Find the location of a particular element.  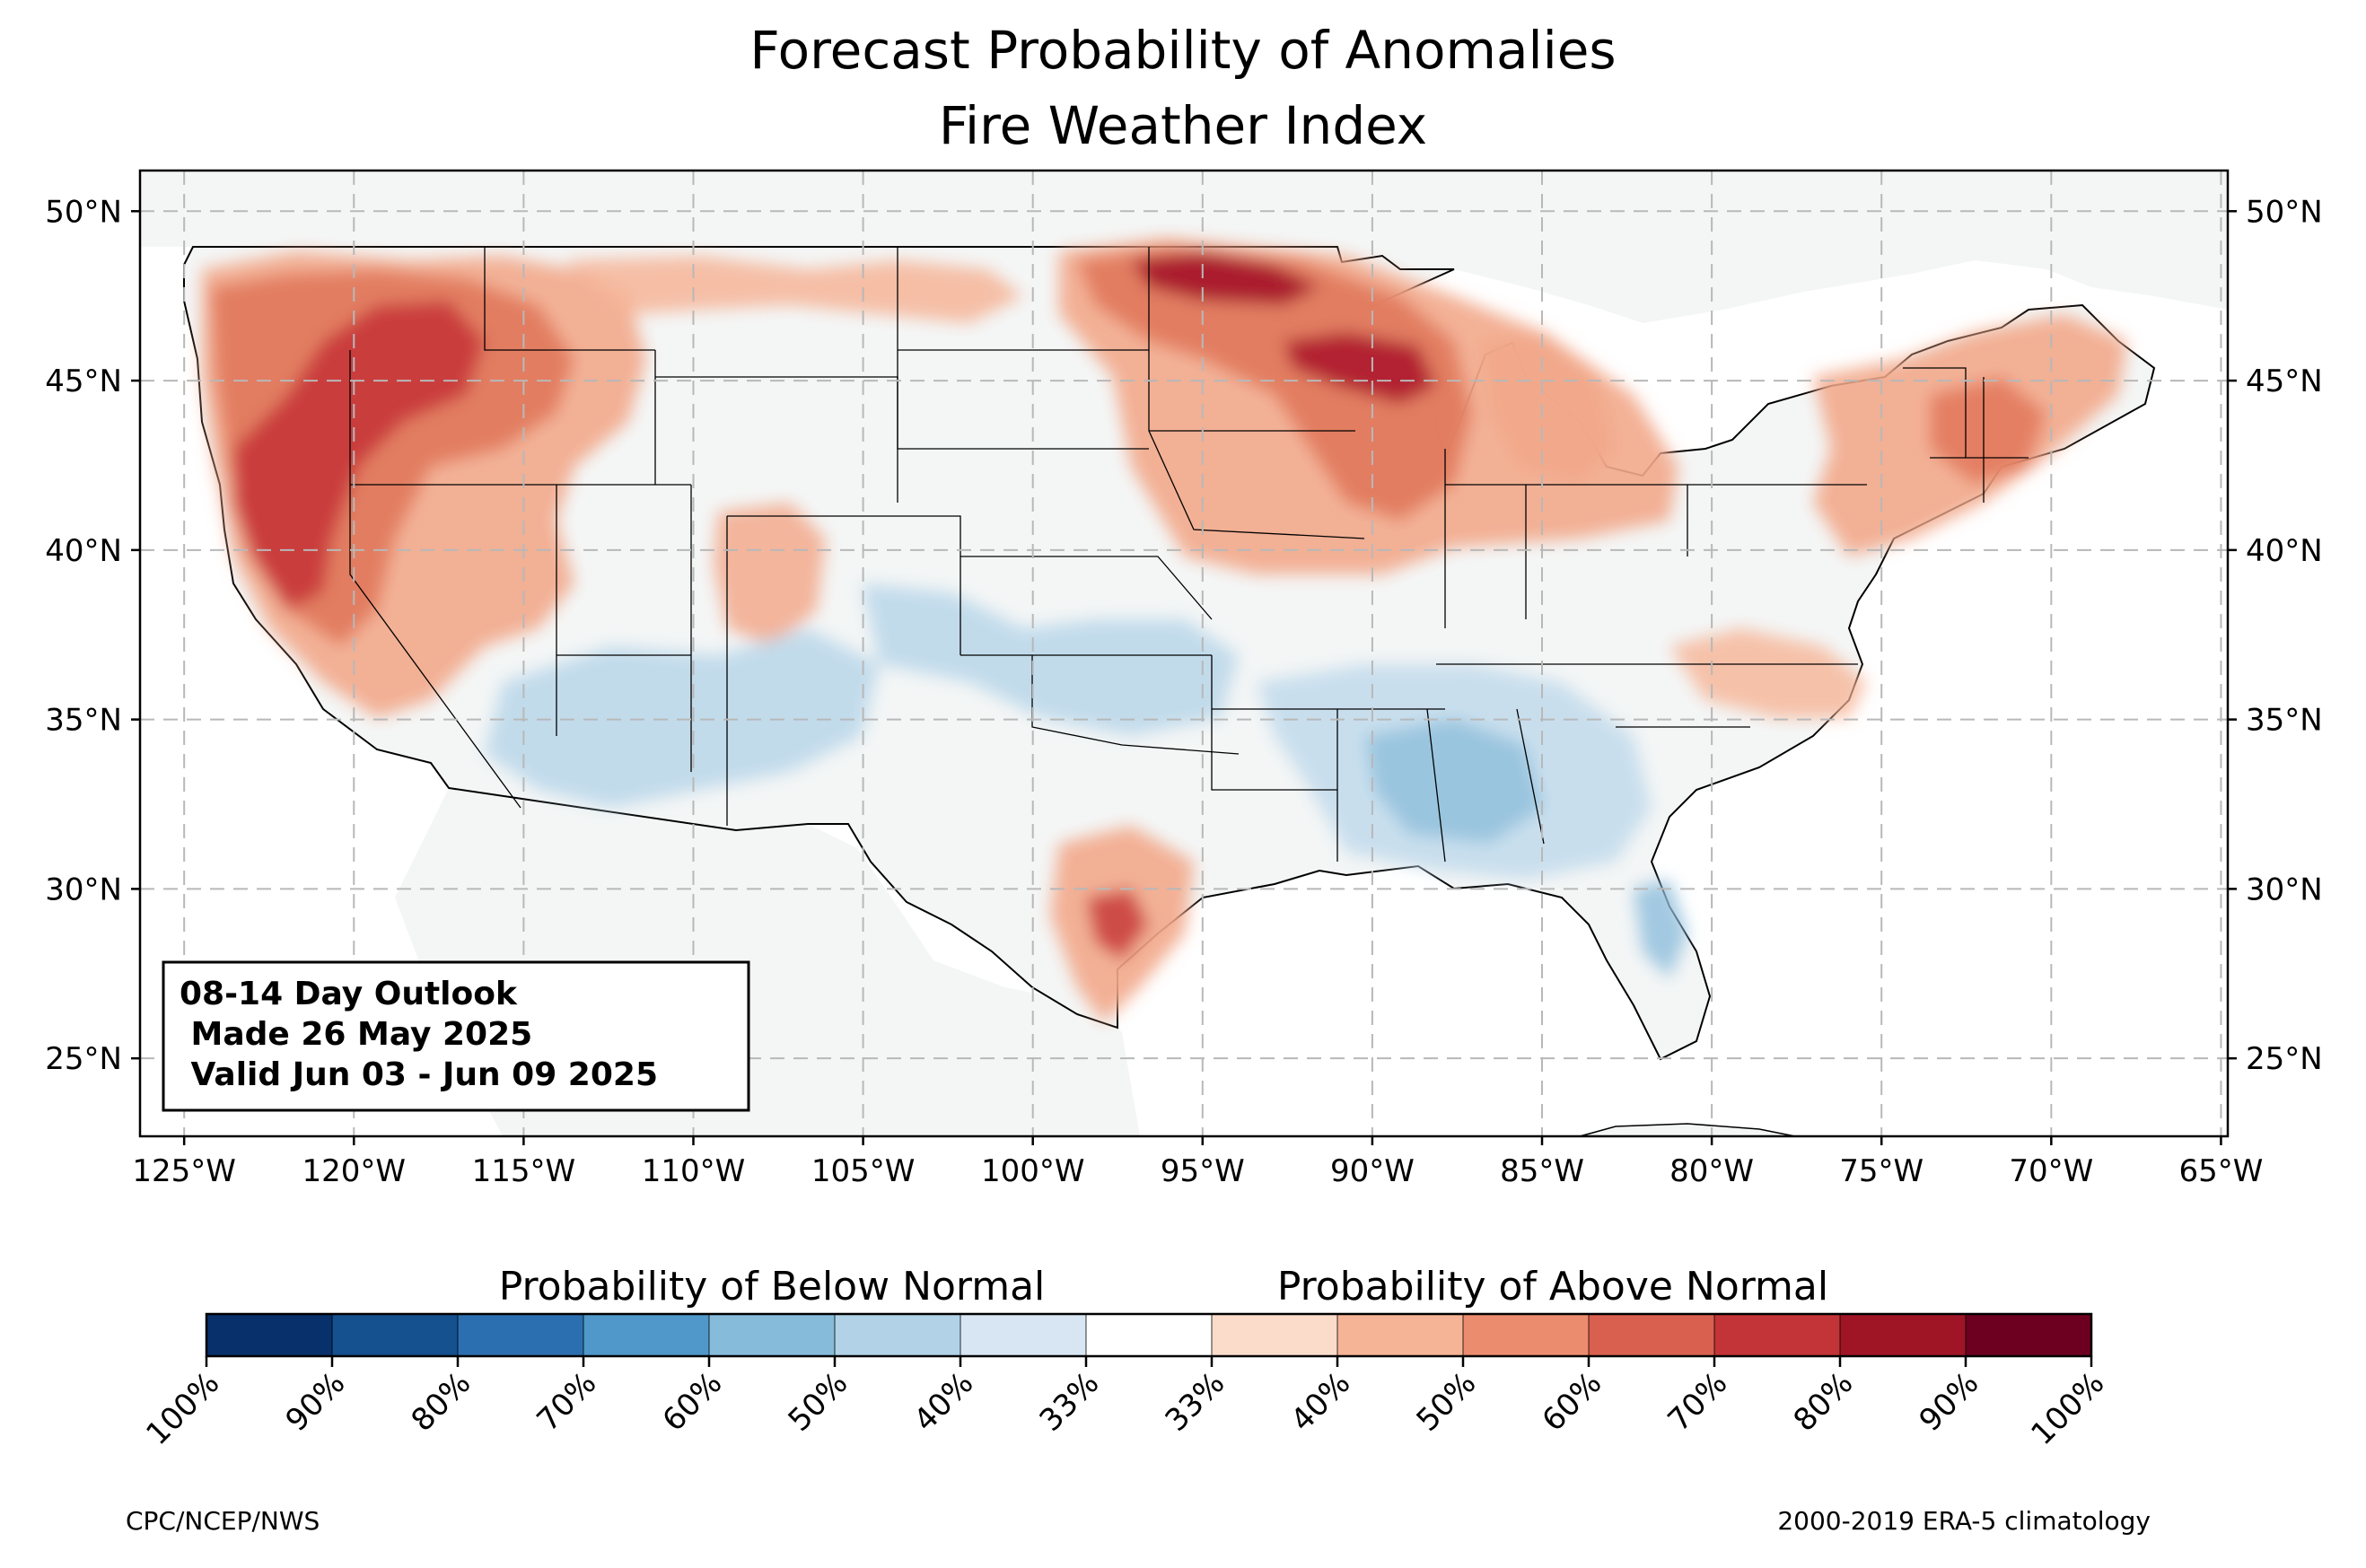

lon-tick-label: 105°W is located at coordinates (864, 1171).